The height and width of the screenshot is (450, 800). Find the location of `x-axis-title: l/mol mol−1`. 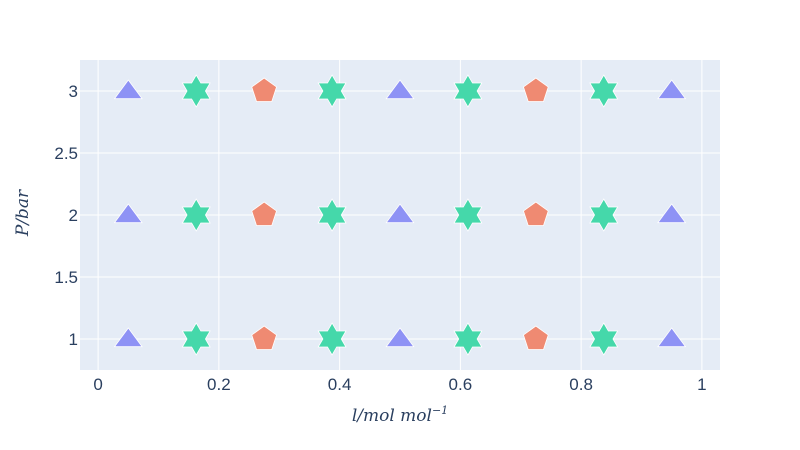

x-axis-title: l/mol mol−1 is located at coordinates (400, 415).